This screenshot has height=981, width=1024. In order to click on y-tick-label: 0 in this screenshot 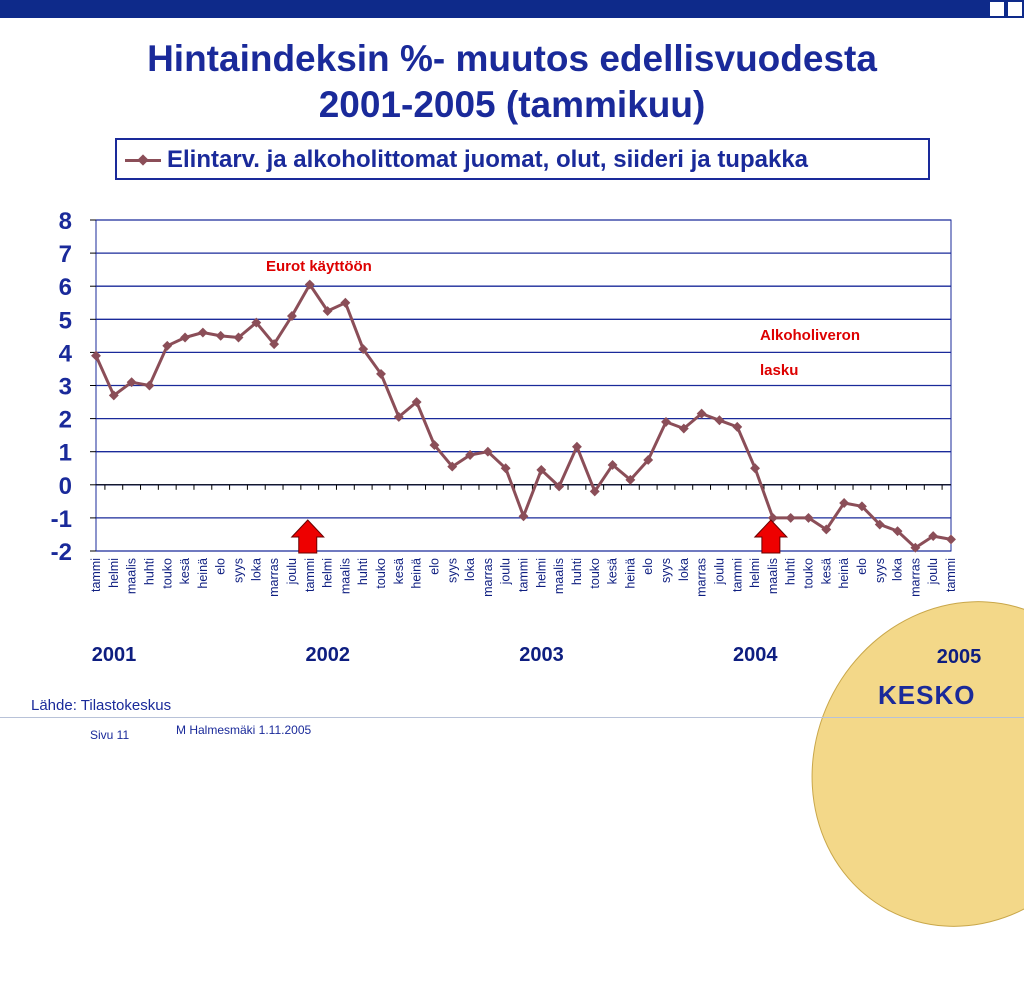, I will do `click(65, 486)`.